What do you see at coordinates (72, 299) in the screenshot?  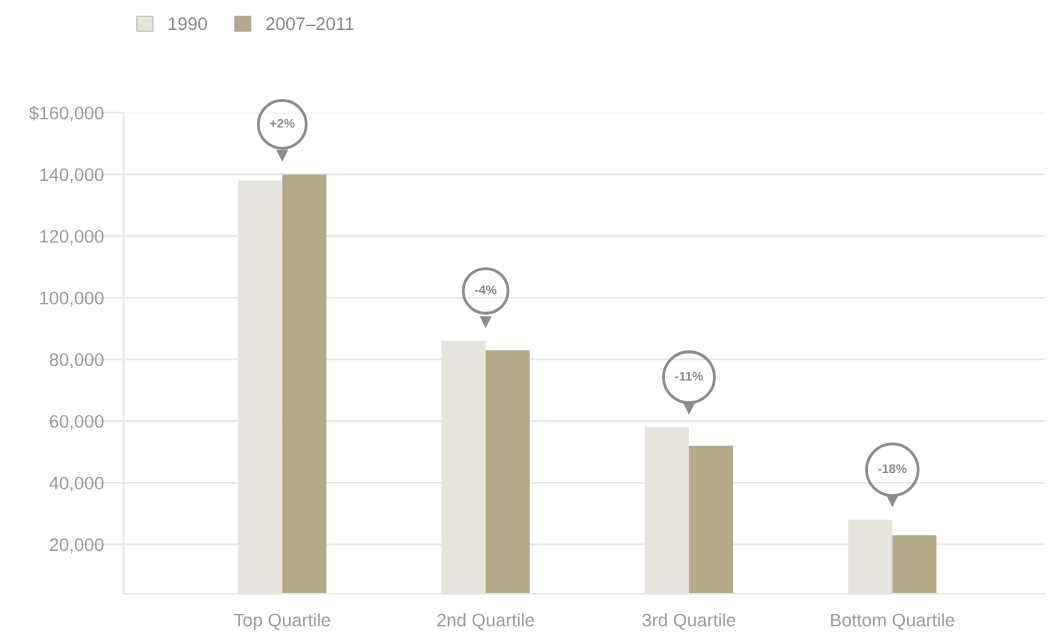 I see `y-tick-label: 100,000` at bounding box center [72, 299].